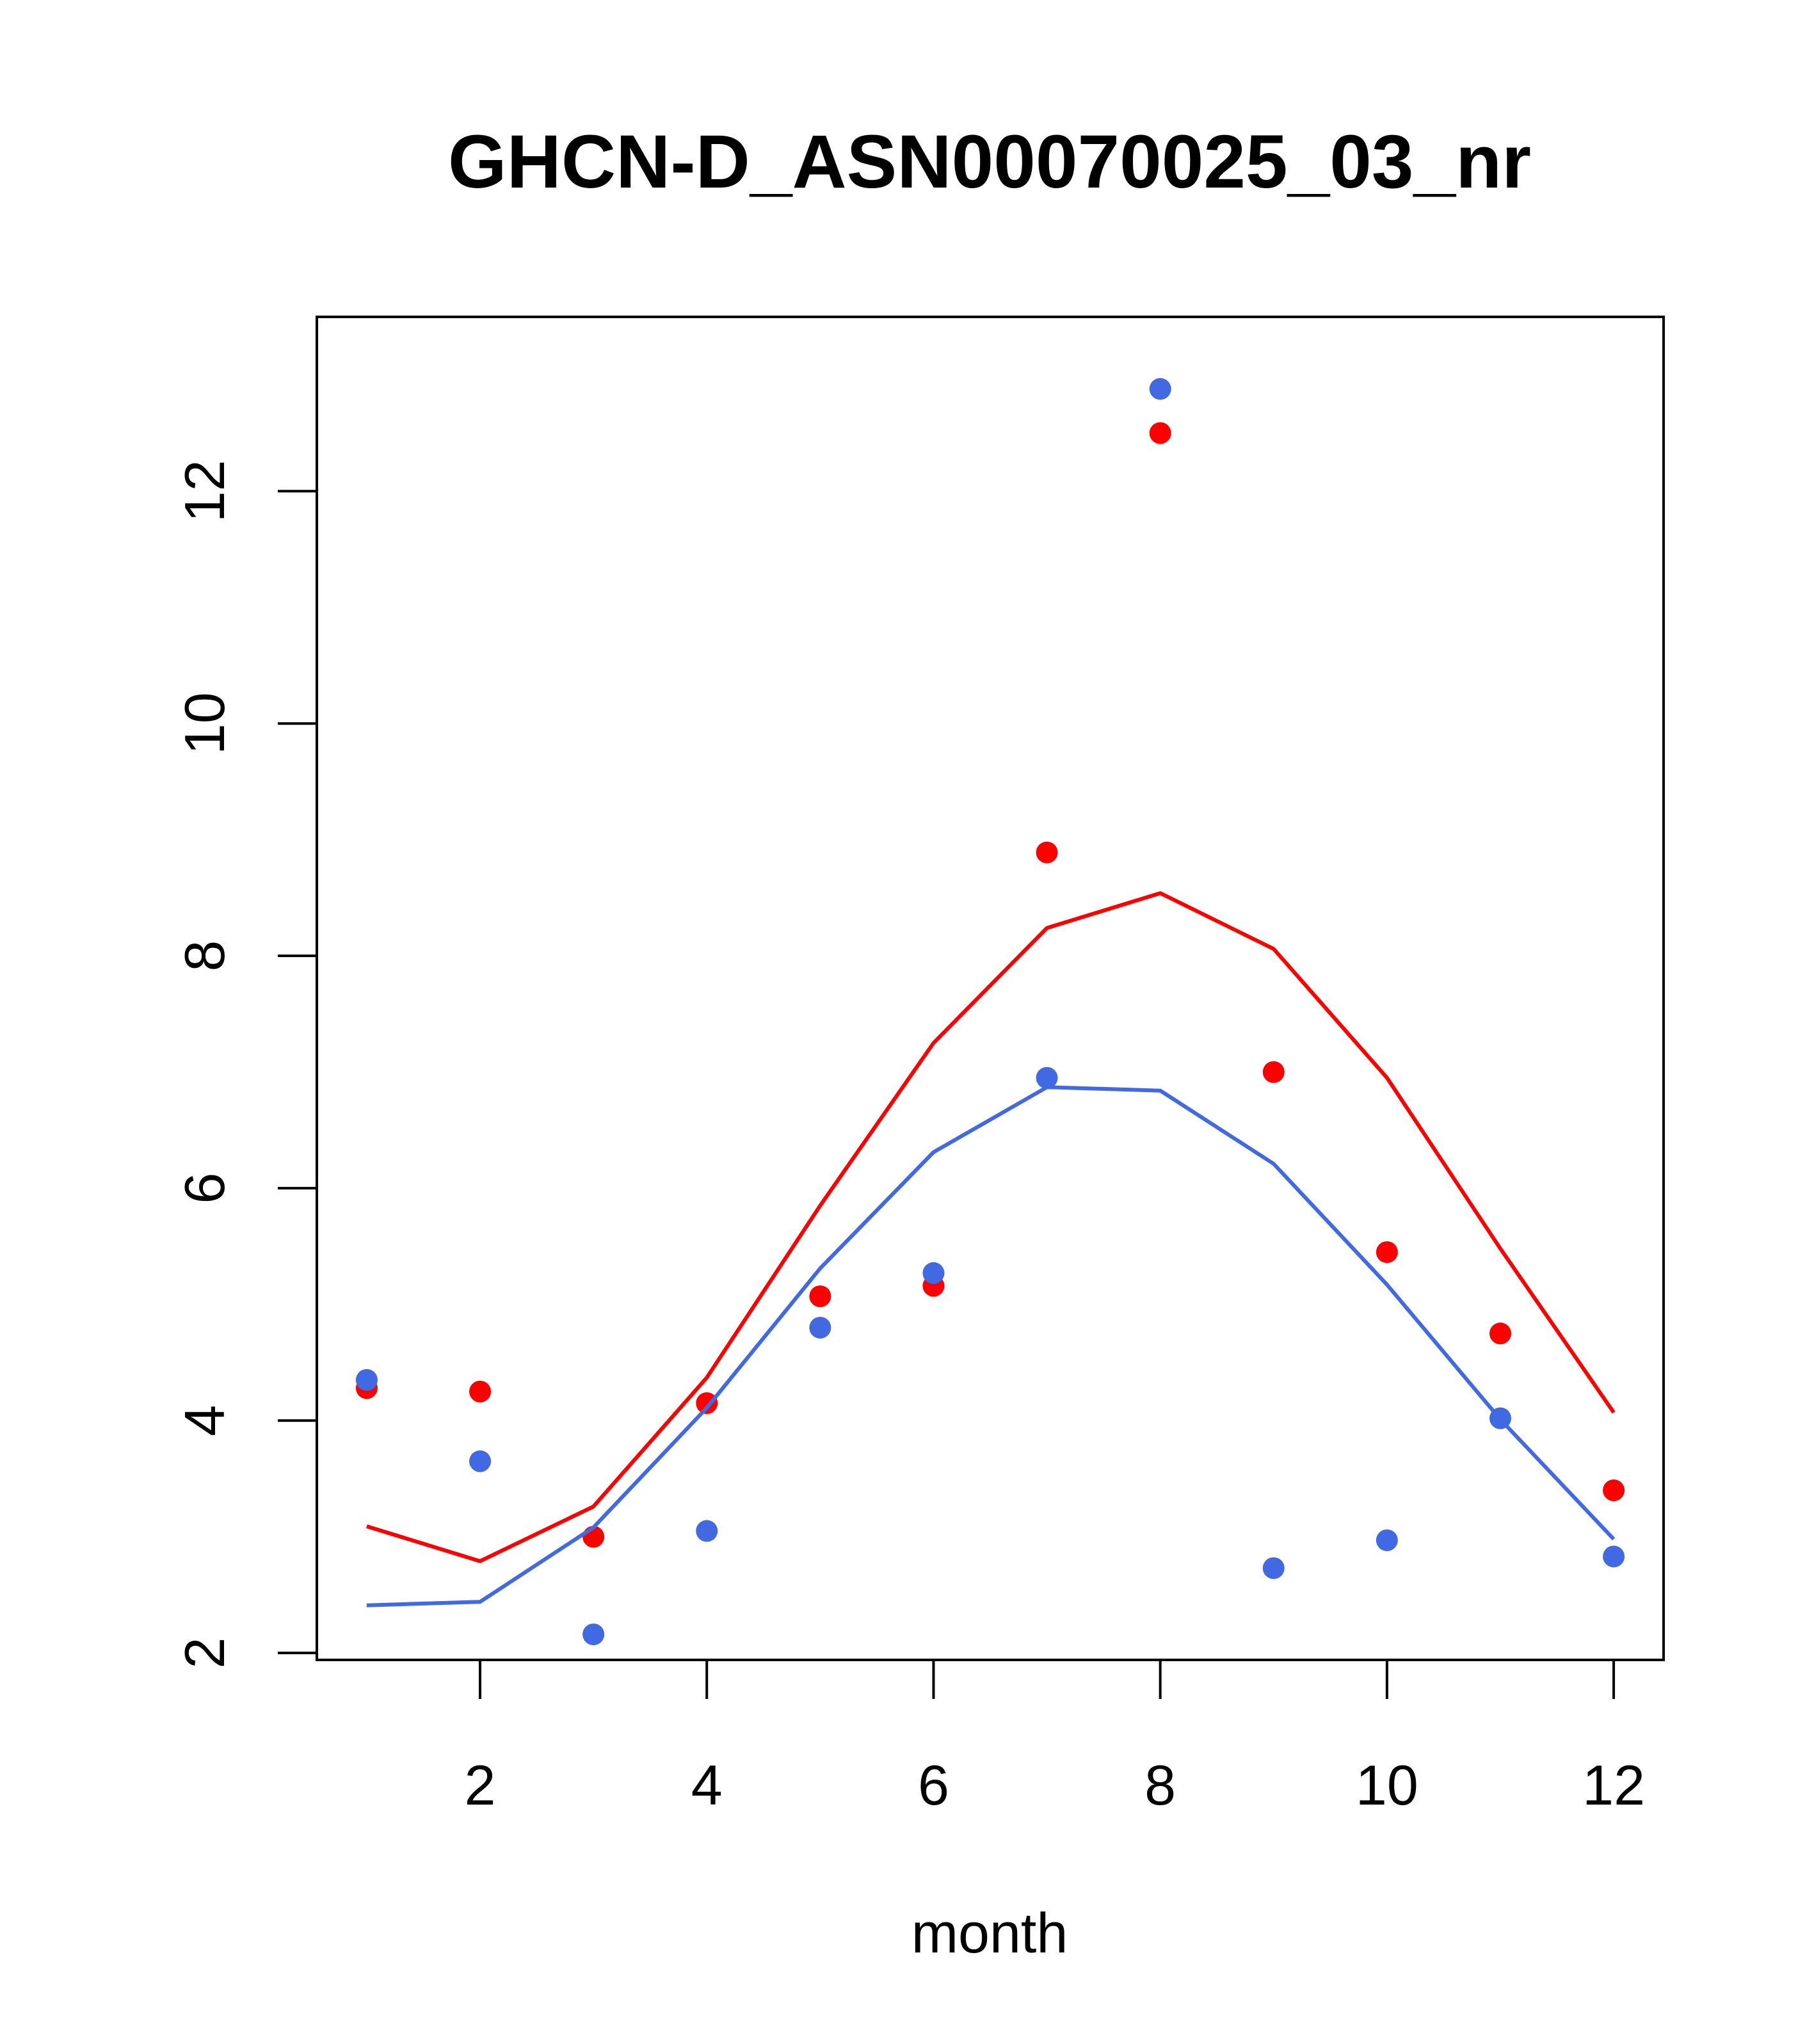  I want to click on chart-title: GHCN-D_ASN00070025_03_nr, so click(989, 162).